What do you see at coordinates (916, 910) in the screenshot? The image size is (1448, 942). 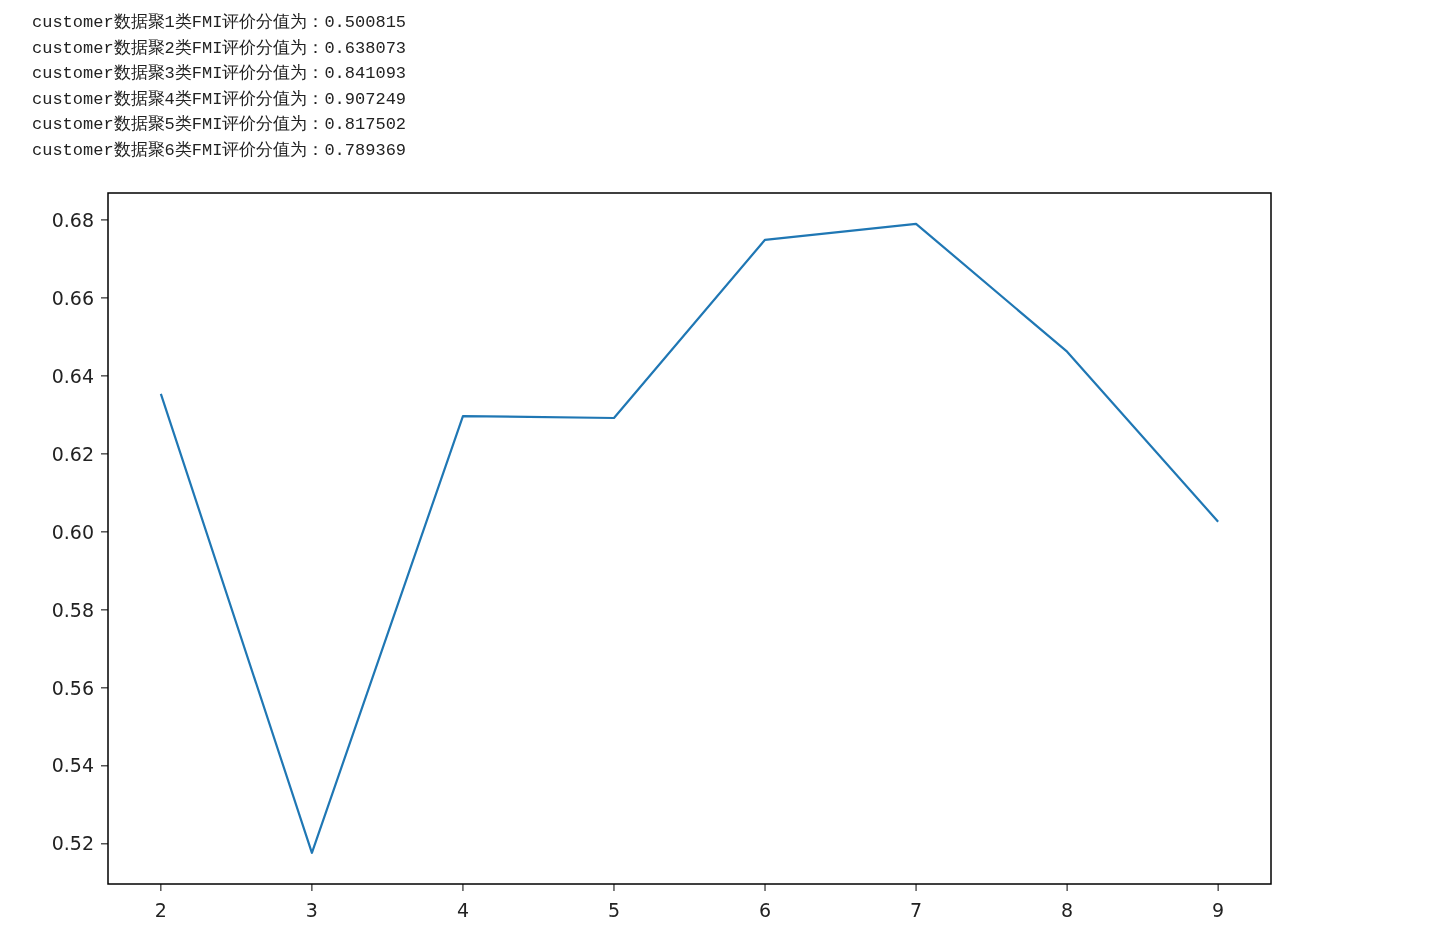 I see `x-tick-label: 7` at bounding box center [916, 910].